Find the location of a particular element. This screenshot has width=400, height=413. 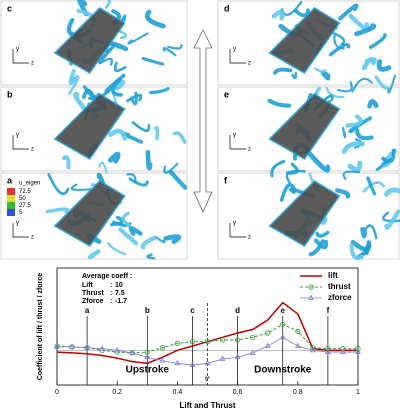

event-label: e is located at coordinates (283, 310).